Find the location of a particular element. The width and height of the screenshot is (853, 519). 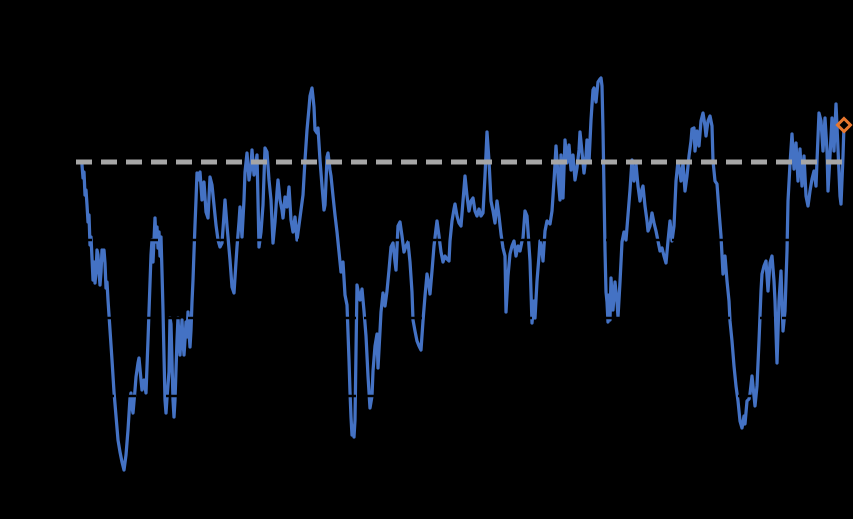

endpoint-marker-diamond is located at coordinates (844, 125).